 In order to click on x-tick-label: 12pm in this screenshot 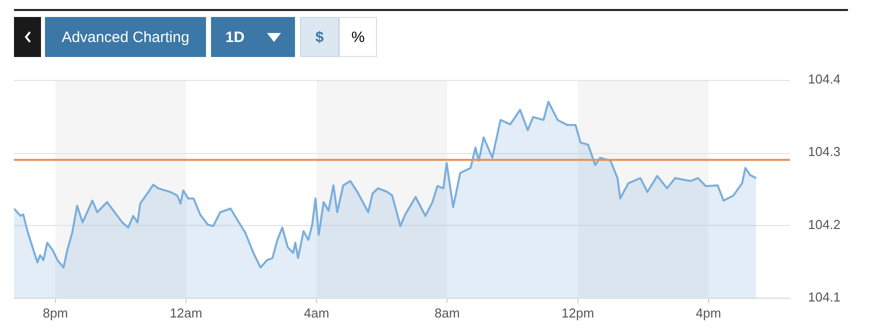, I will do `click(578, 312)`.